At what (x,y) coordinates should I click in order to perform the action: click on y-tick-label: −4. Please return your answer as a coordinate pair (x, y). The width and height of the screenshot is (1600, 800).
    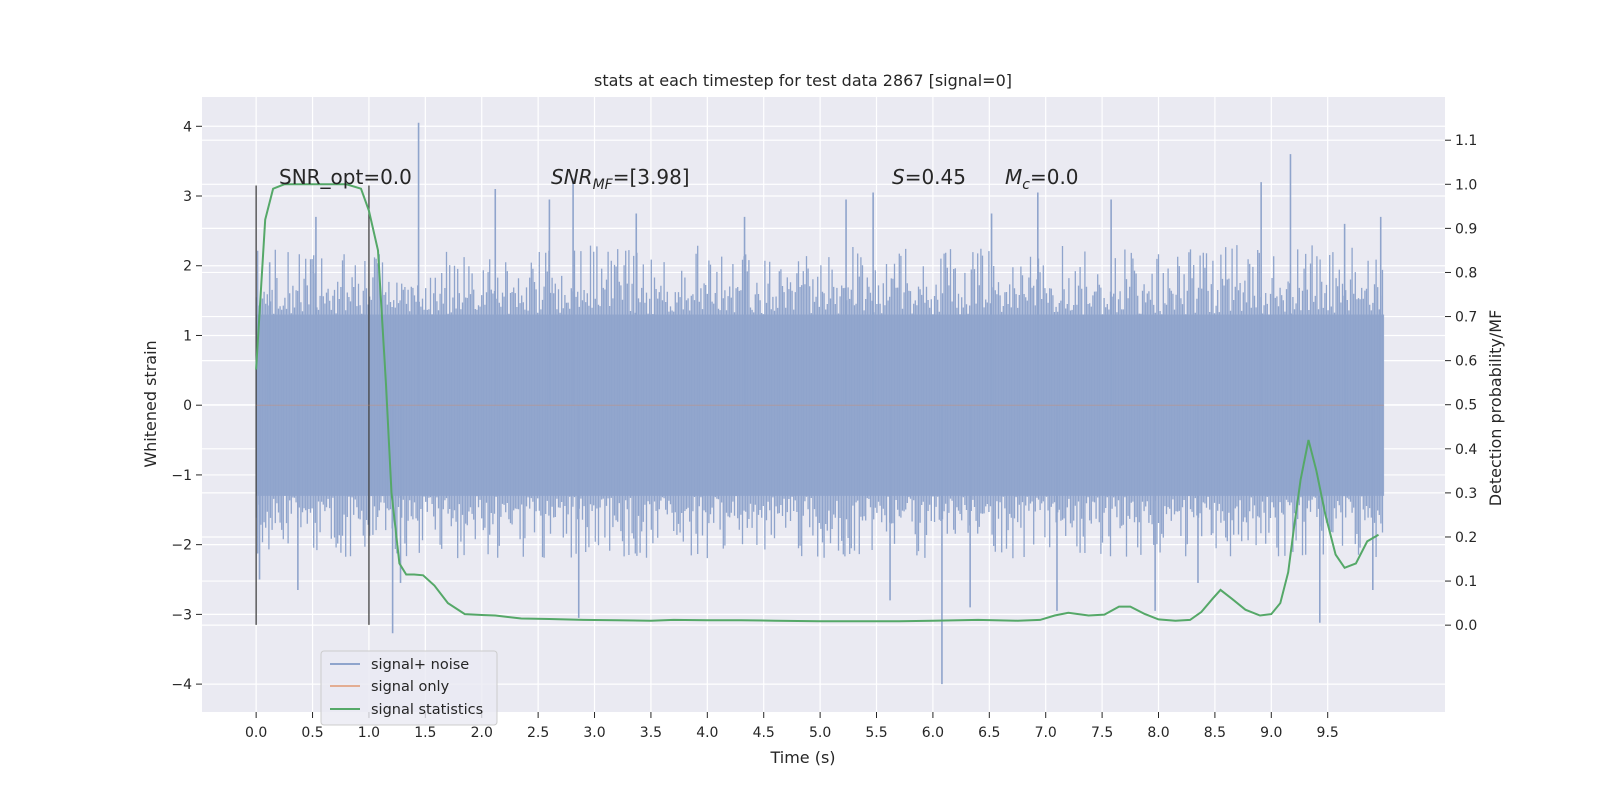
    Looking at the image, I should click on (181, 685).